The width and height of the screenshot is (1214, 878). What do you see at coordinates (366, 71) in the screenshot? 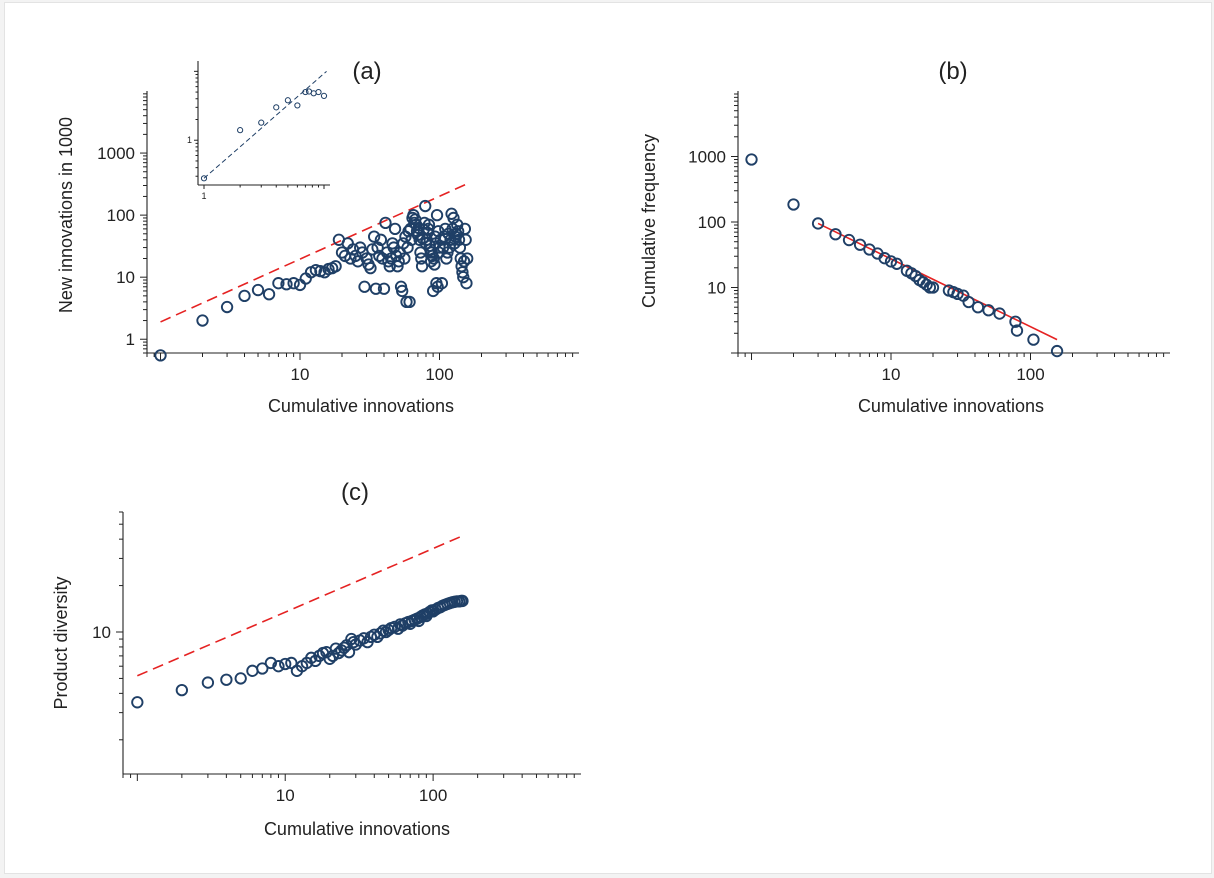
I see `chart-title: (a)` at bounding box center [366, 71].